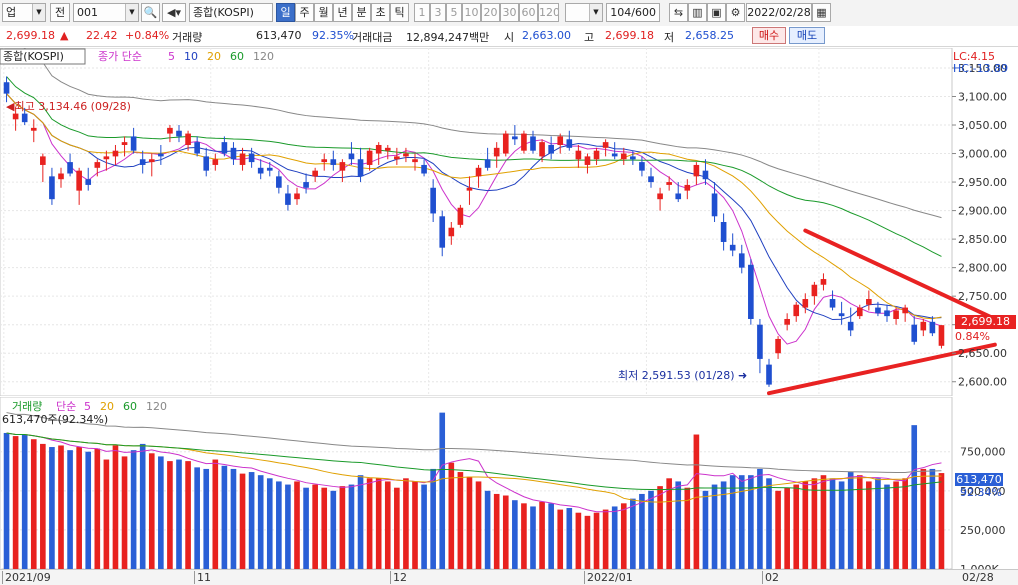  What do you see at coordinates (770, 577) in the screenshot?
I see `date-axis-label: 02` at bounding box center [770, 577].